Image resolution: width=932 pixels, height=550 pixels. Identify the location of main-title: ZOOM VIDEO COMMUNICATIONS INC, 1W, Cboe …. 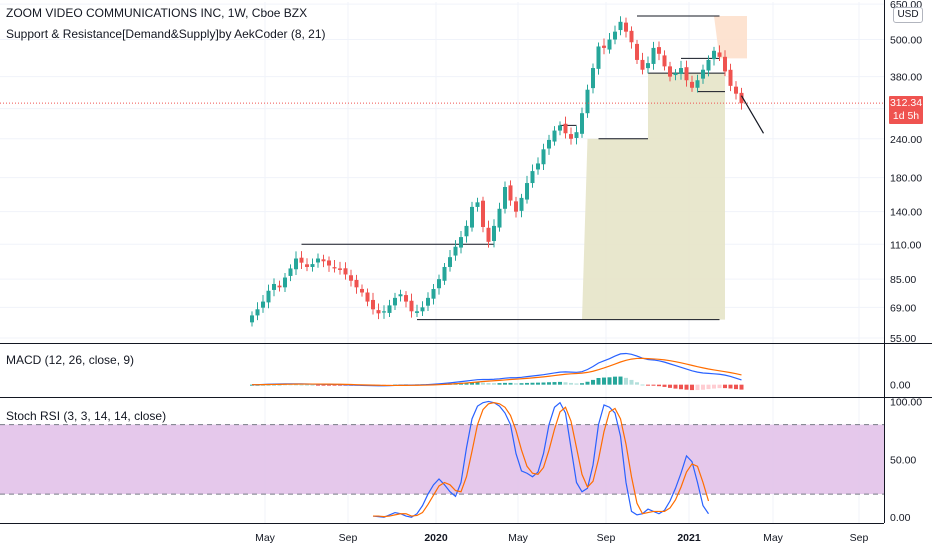
(157, 13).